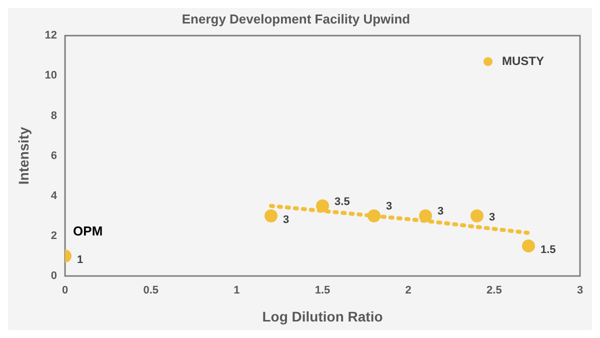  I want to click on x-tick-label: 1.5, so click(322, 290).